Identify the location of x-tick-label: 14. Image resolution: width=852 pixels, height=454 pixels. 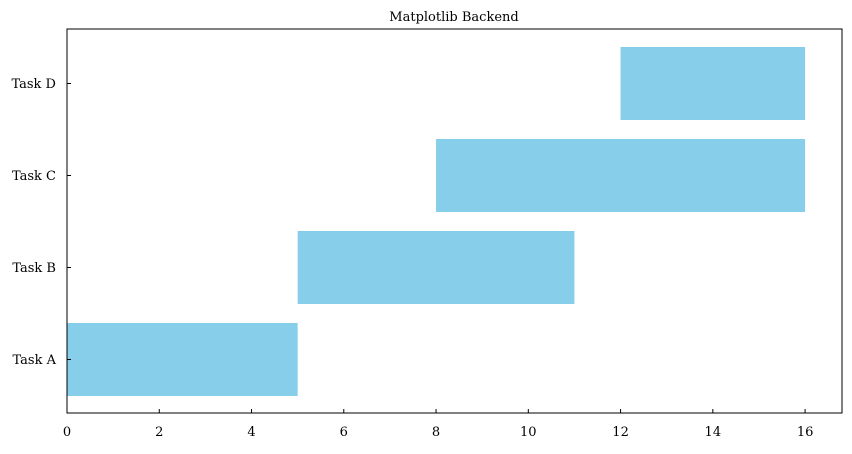
(713, 432).